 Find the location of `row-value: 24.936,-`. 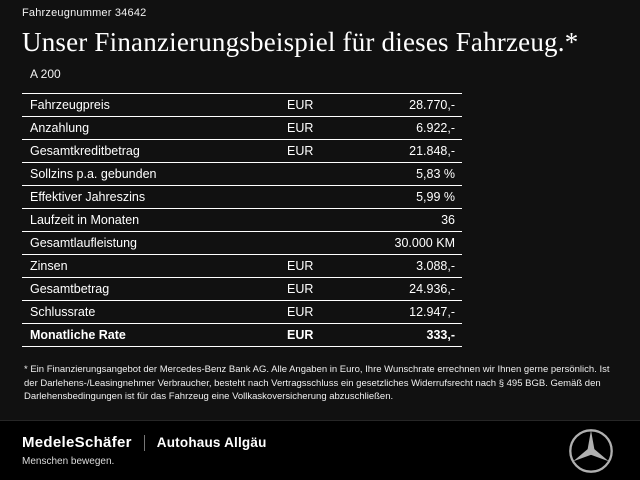

row-value: 24.936,- is located at coordinates (432, 289).